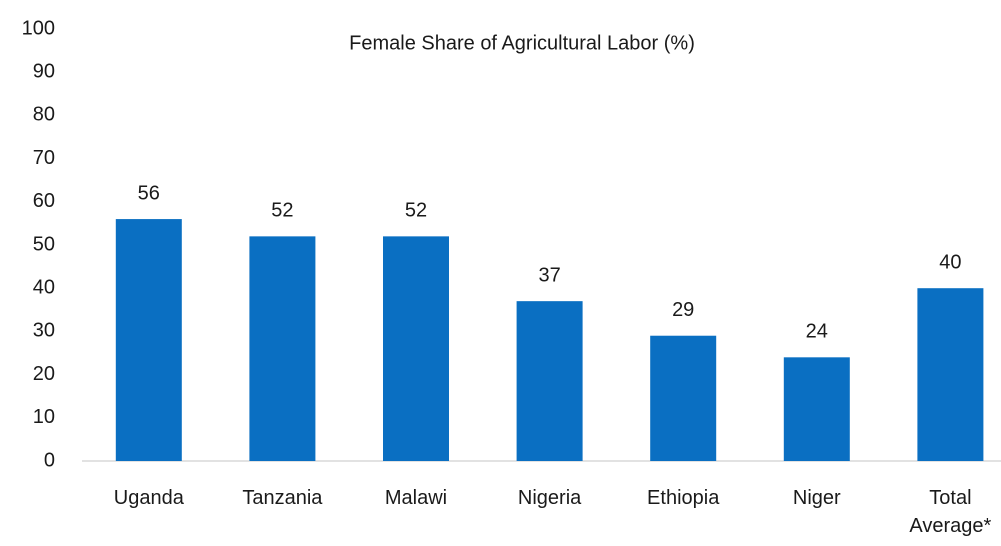  Describe the element at coordinates (44, 244) in the screenshot. I see `y-tick-label: 50` at that location.